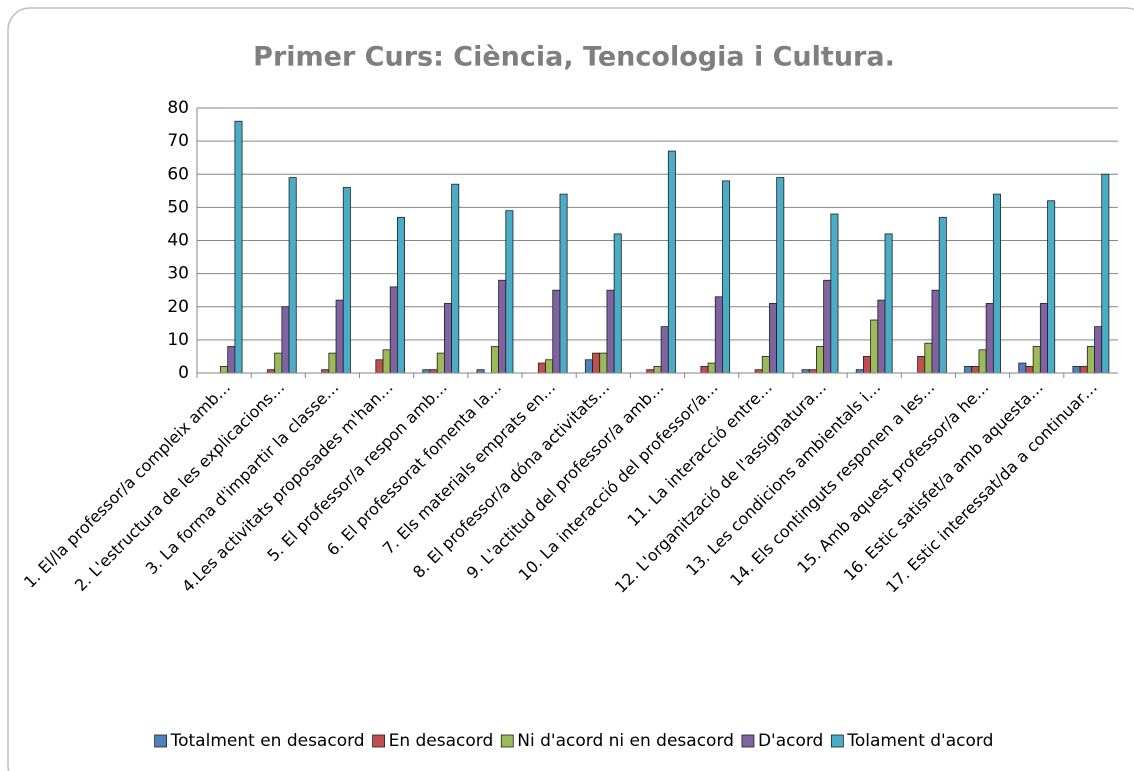  What do you see at coordinates (178, 174) in the screenshot?
I see `y-tick-label: 60` at bounding box center [178, 174].